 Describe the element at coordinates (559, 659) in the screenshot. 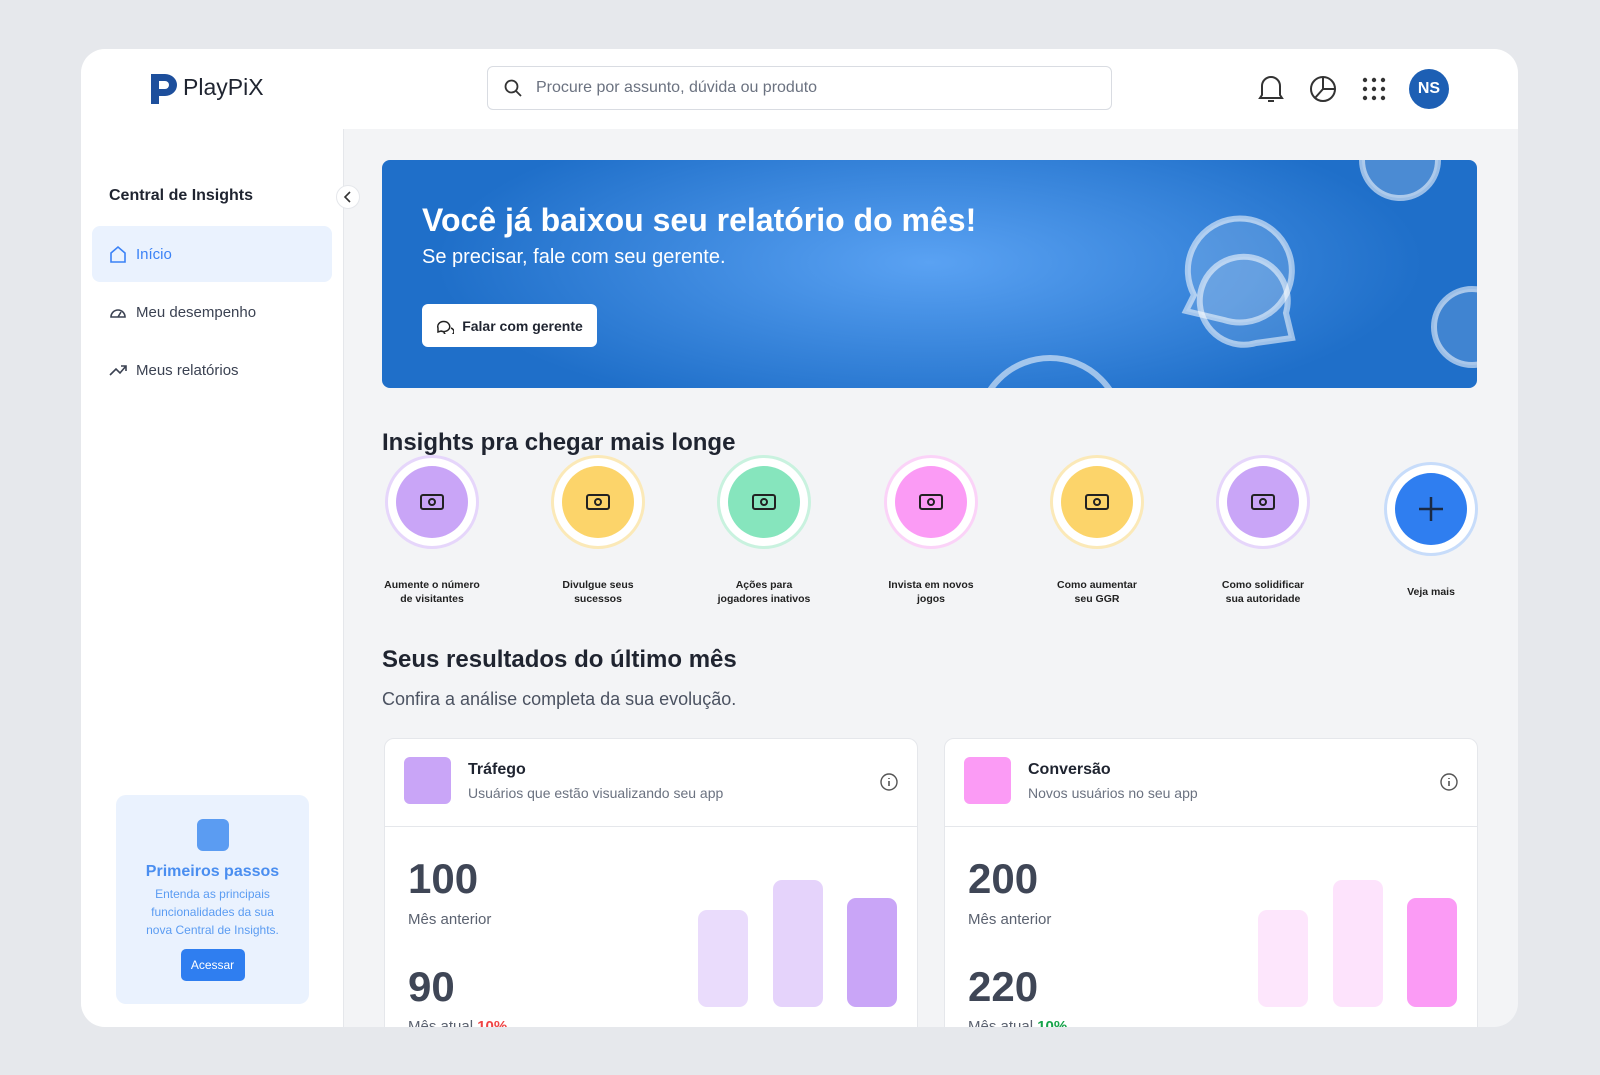

I see `results-title: Seus resultados do último mês` at that location.